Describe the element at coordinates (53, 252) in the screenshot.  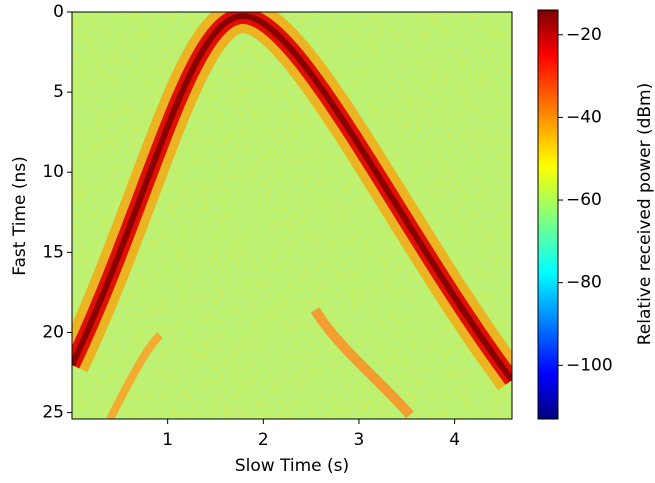
I see `y-tick-label: 15` at that location.